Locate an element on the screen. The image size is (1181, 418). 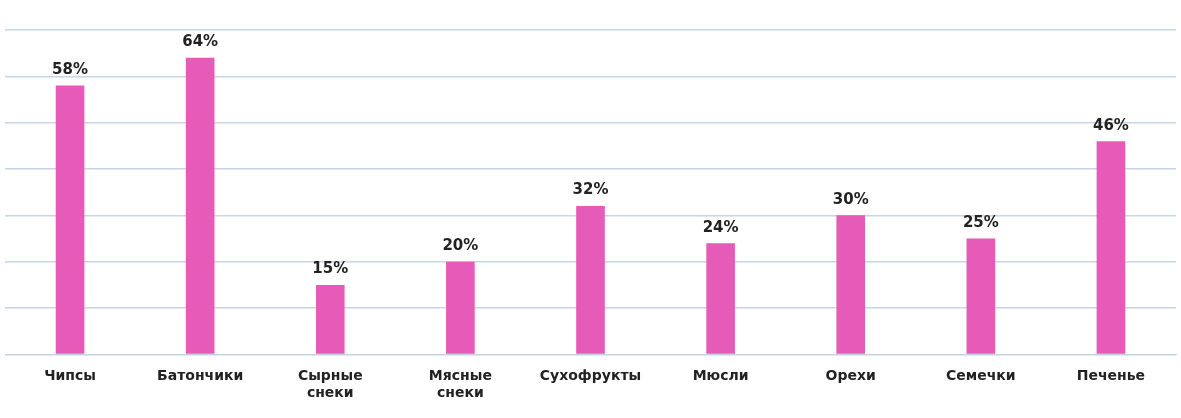
x-tick-label: Орехи is located at coordinates (850, 375).